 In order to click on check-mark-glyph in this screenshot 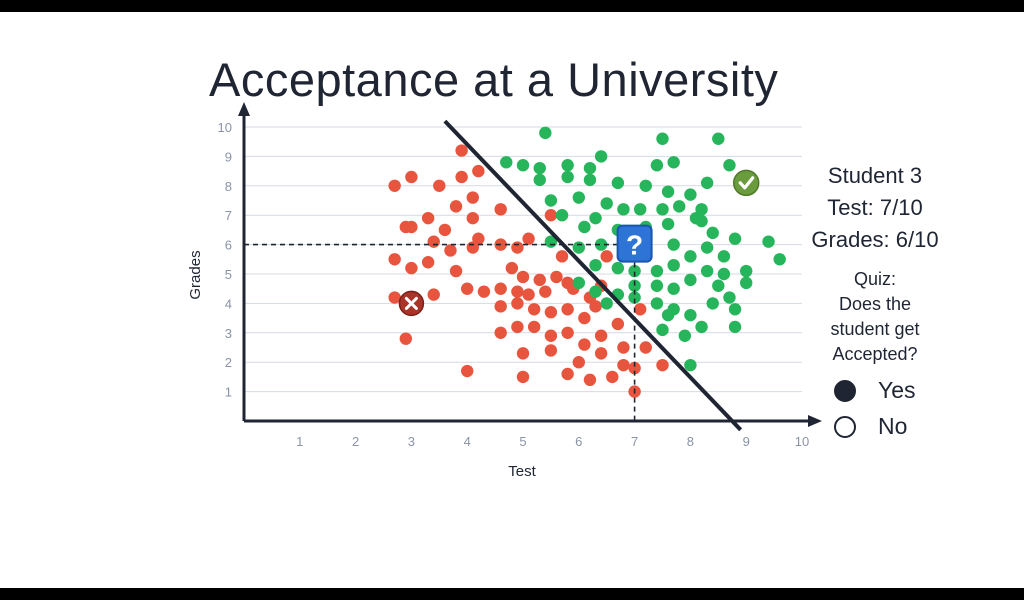, I will do `click(746, 183)`.